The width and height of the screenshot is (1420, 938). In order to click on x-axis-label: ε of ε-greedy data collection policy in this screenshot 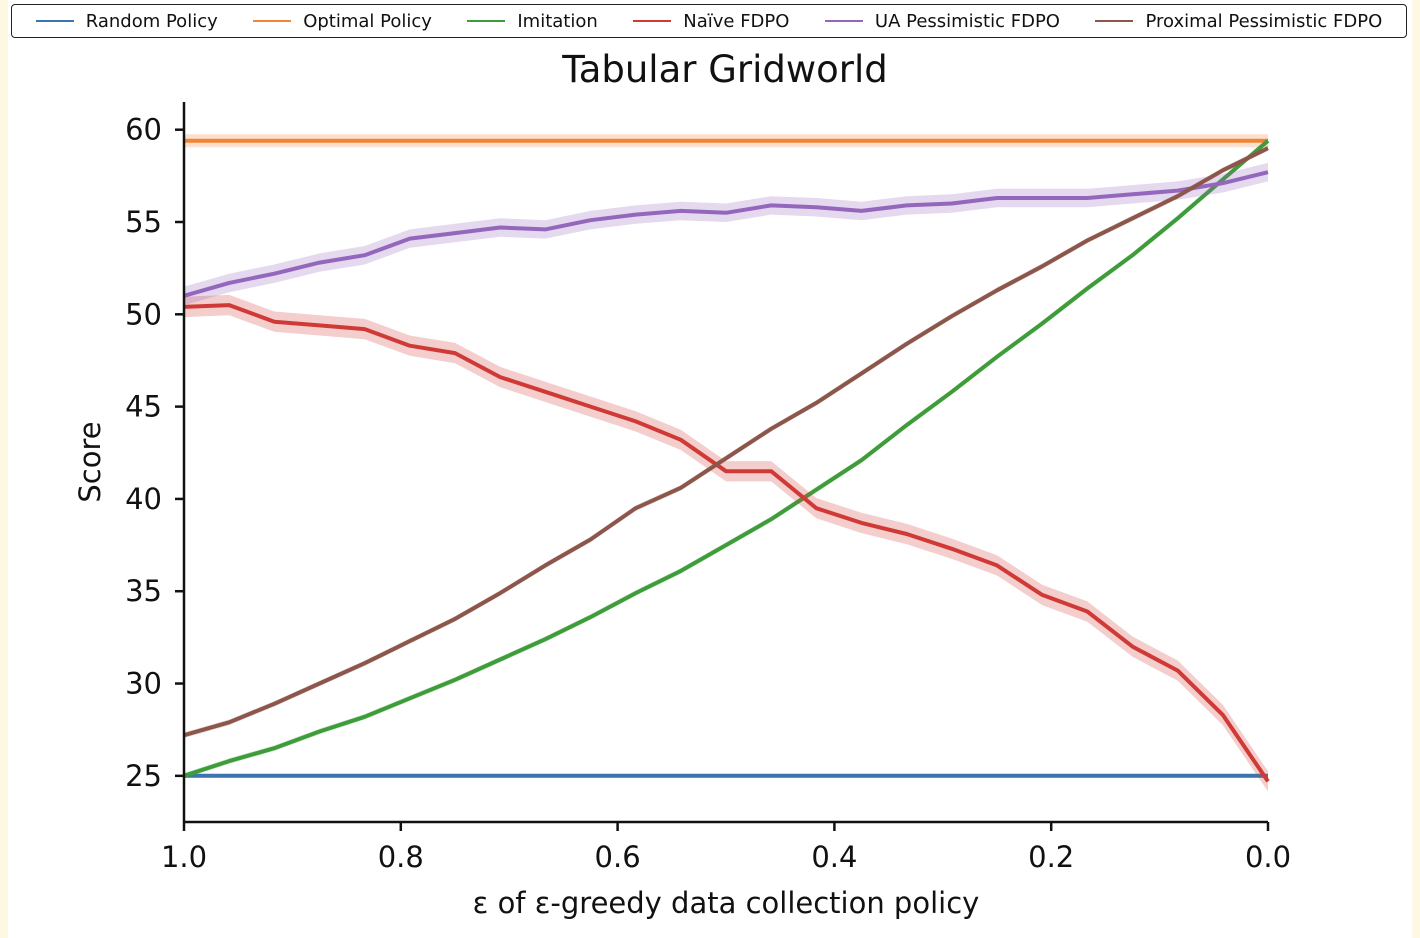, I will do `click(726, 903)`.